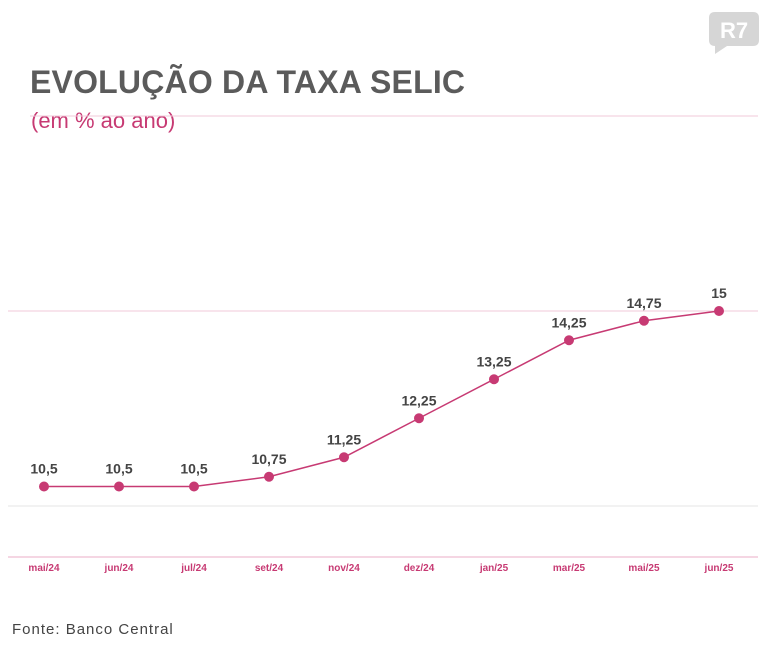 Image resolution: width=770 pixels, height=650 pixels. Describe the element at coordinates (719, 568) in the screenshot. I see `x-tick-label: jun/25` at that location.